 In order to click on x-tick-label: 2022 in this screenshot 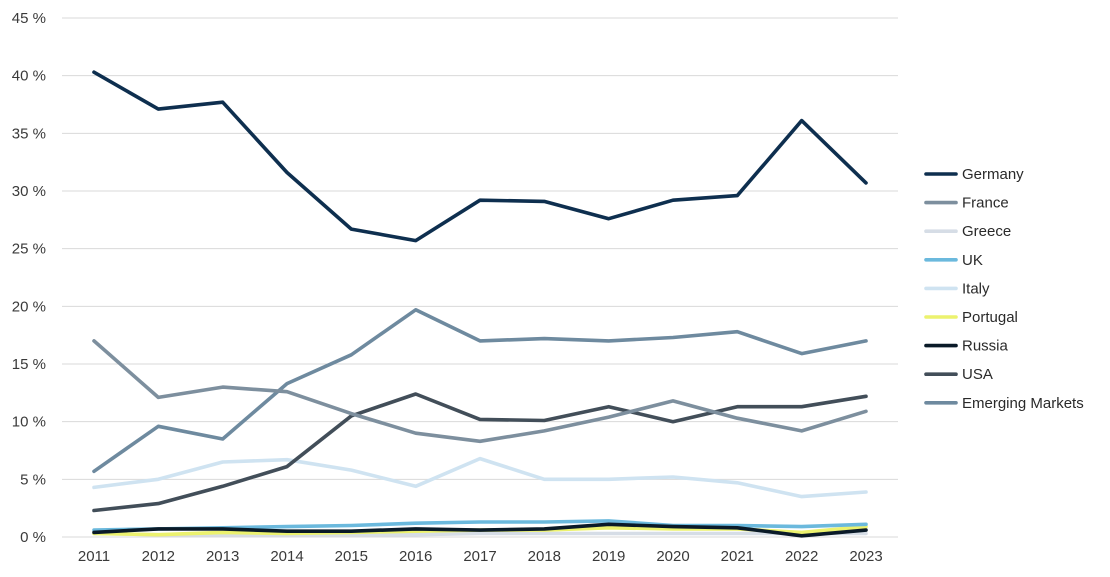, I will do `click(801, 556)`.